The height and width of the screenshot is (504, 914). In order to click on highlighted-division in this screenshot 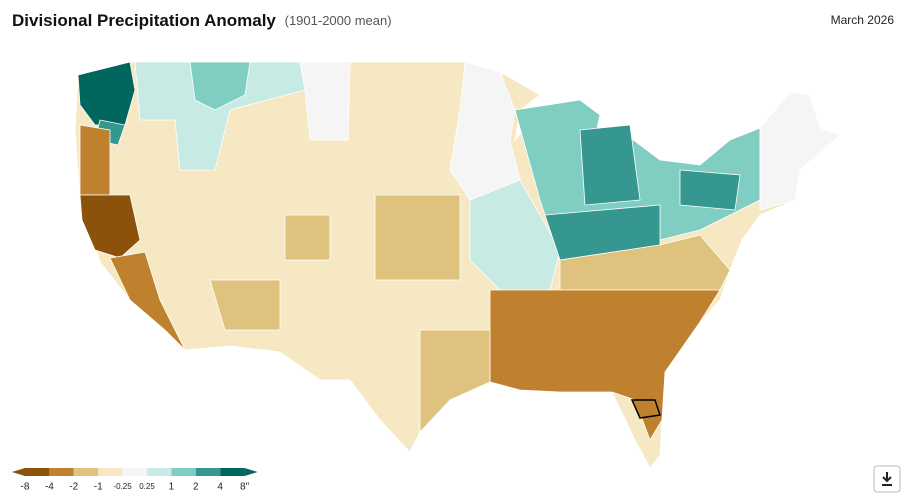, I will do `click(645, 409)`.